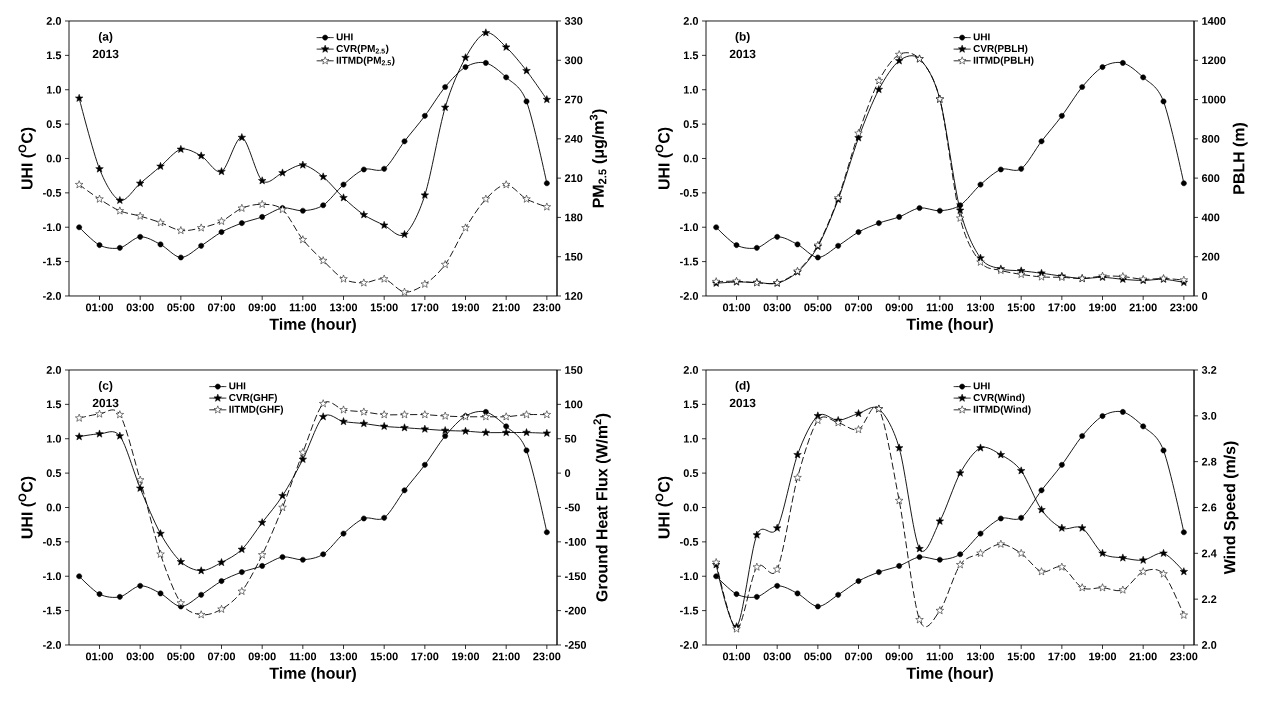 This screenshot has height=702, width=1271. What do you see at coordinates (574, 217) in the screenshot?
I see `y2-tick-label: 180` at bounding box center [574, 217].